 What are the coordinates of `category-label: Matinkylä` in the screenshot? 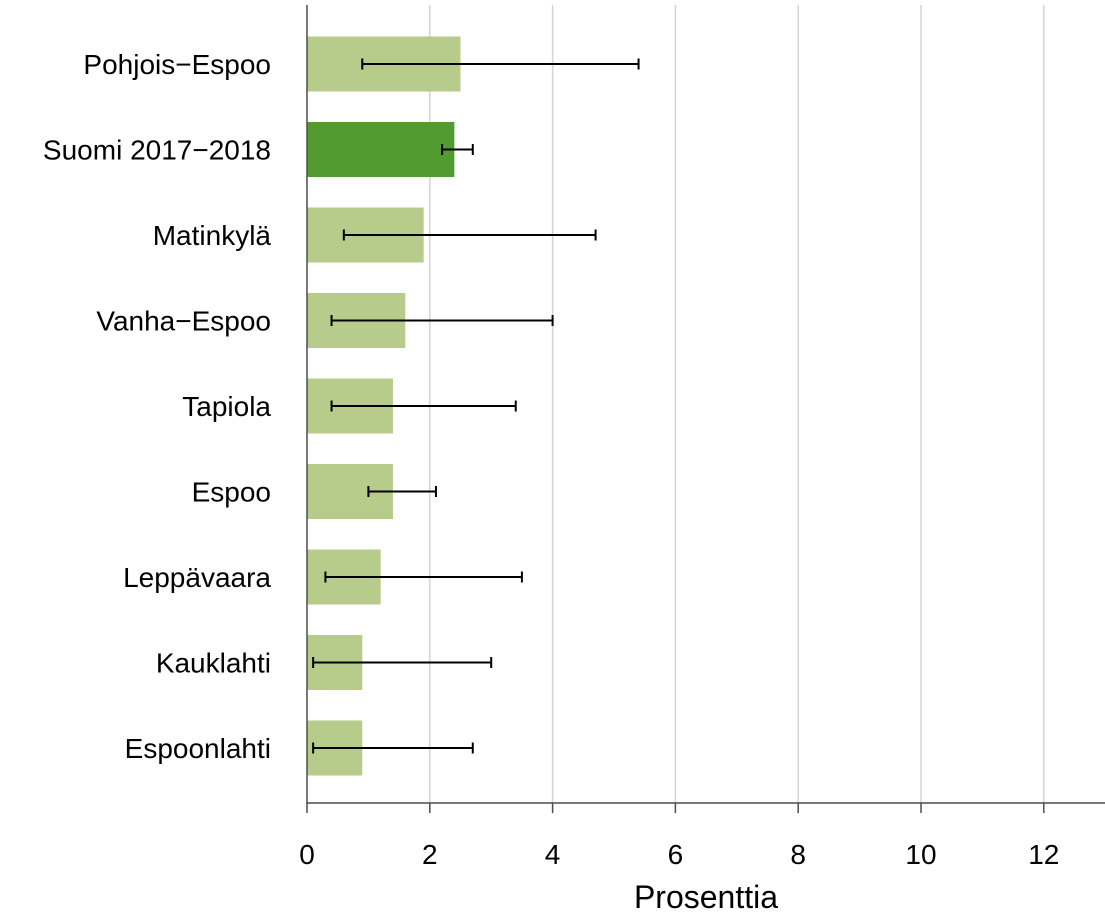 It's located at (212, 235).